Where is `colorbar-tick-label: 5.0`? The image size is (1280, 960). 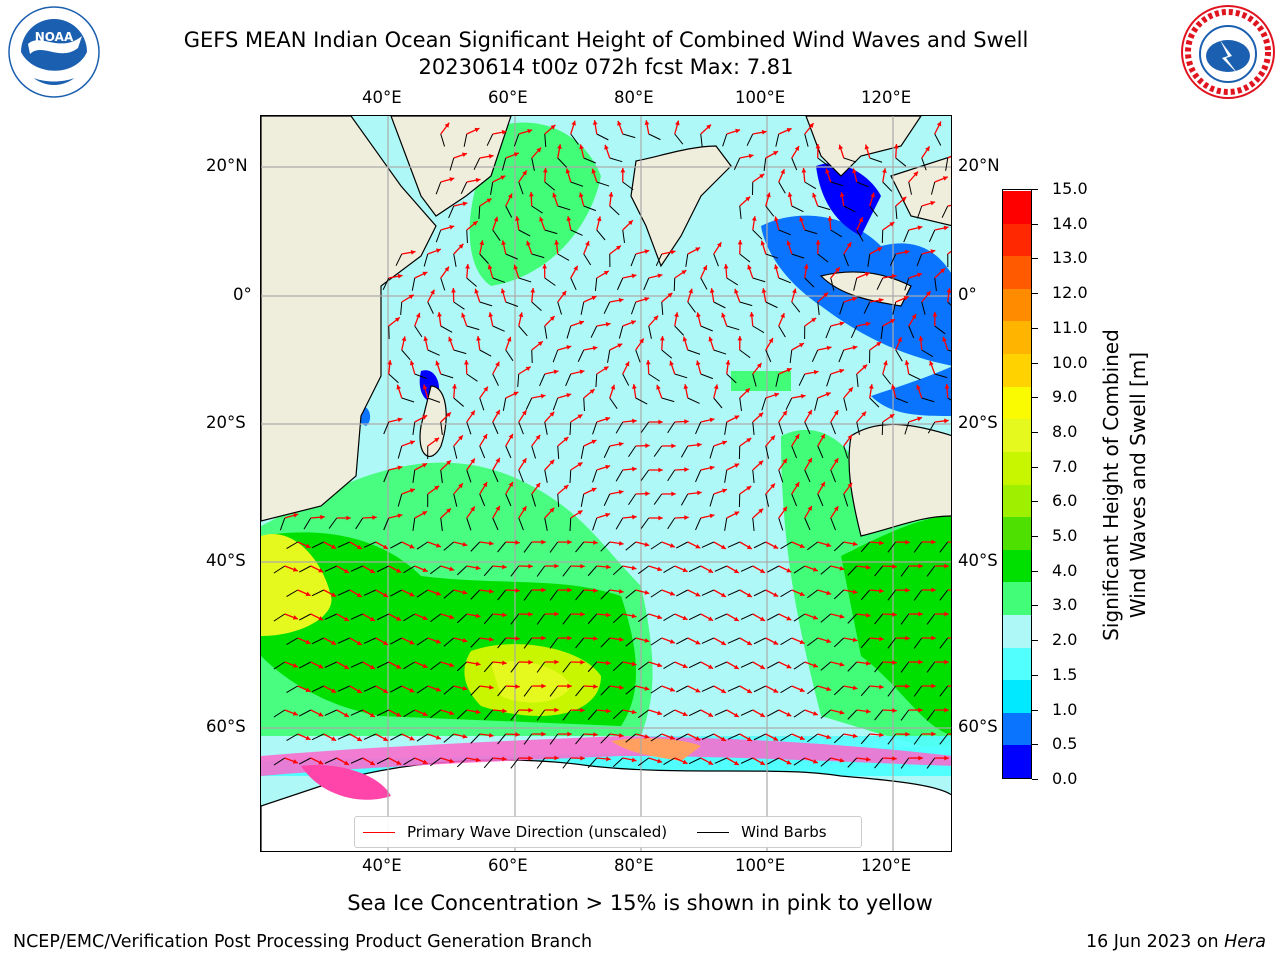
colorbar-tick-label: 5.0 is located at coordinates (1065, 536).